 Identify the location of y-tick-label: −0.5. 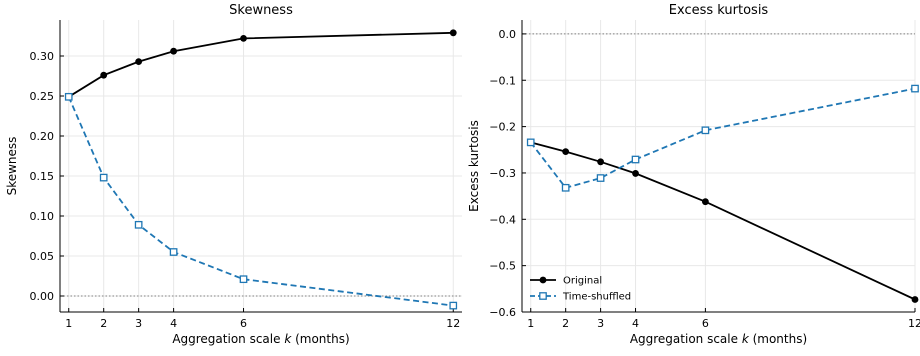
(502, 266).